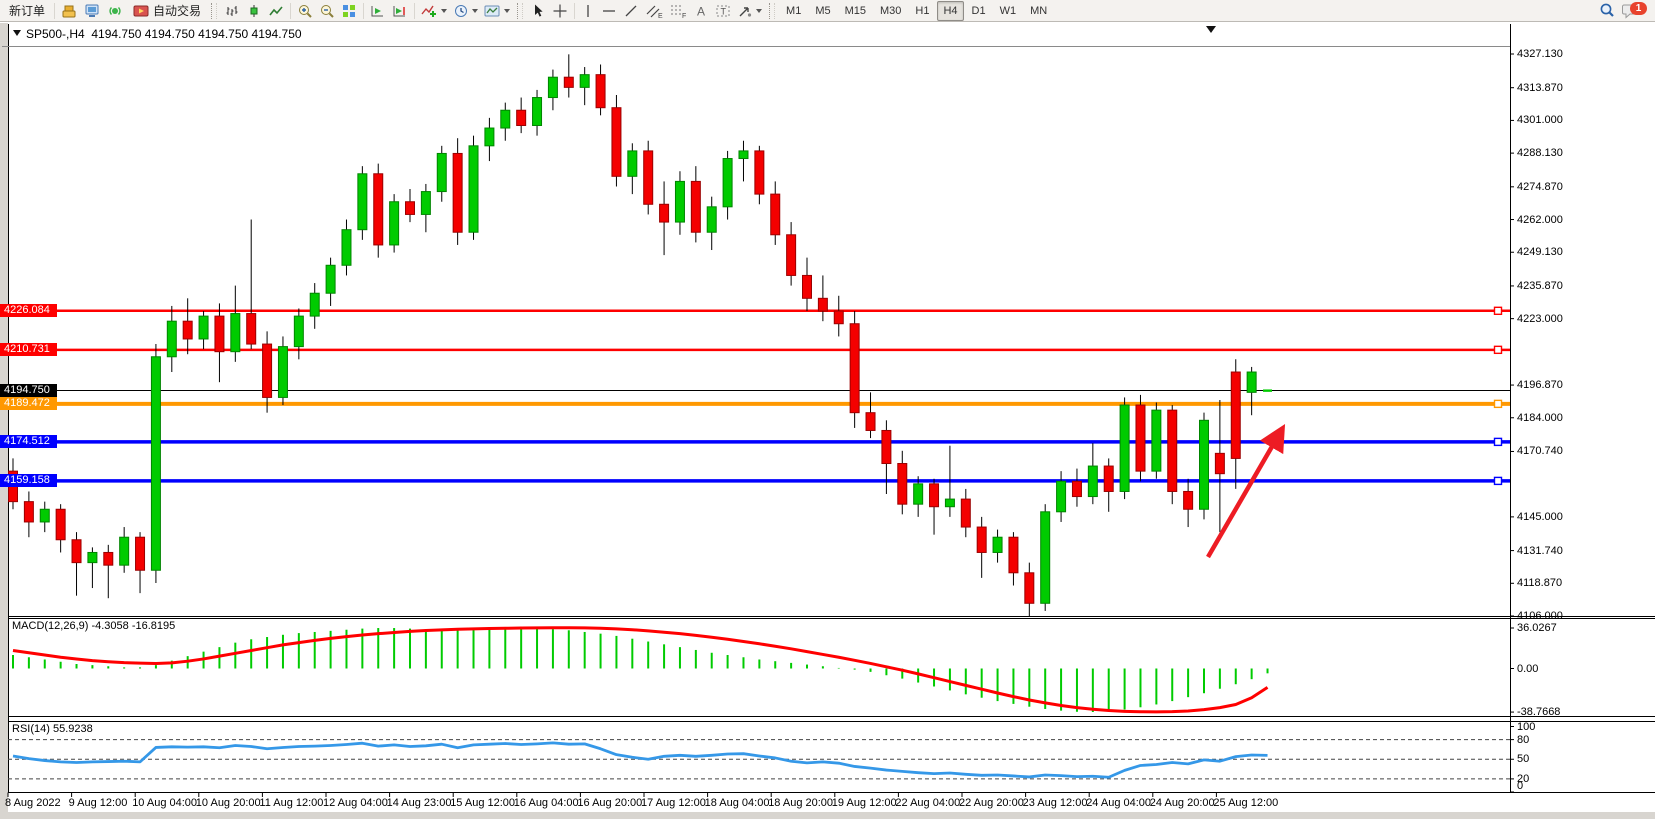  I want to click on time-axis-label: 22 Aug 20:00, so click(991, 803).